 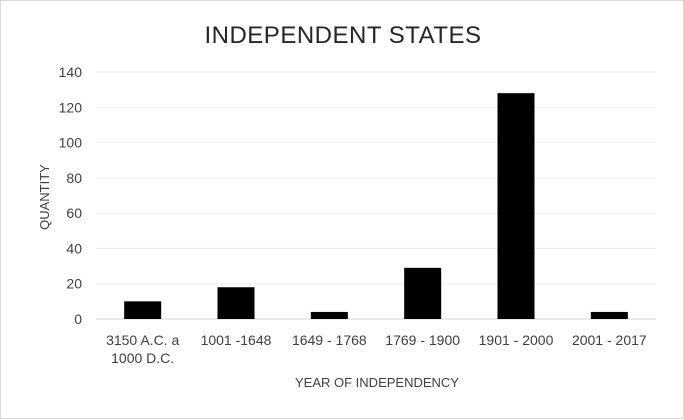 I want to click on y-tick-label-140: 140, so click(x=71, y=72).